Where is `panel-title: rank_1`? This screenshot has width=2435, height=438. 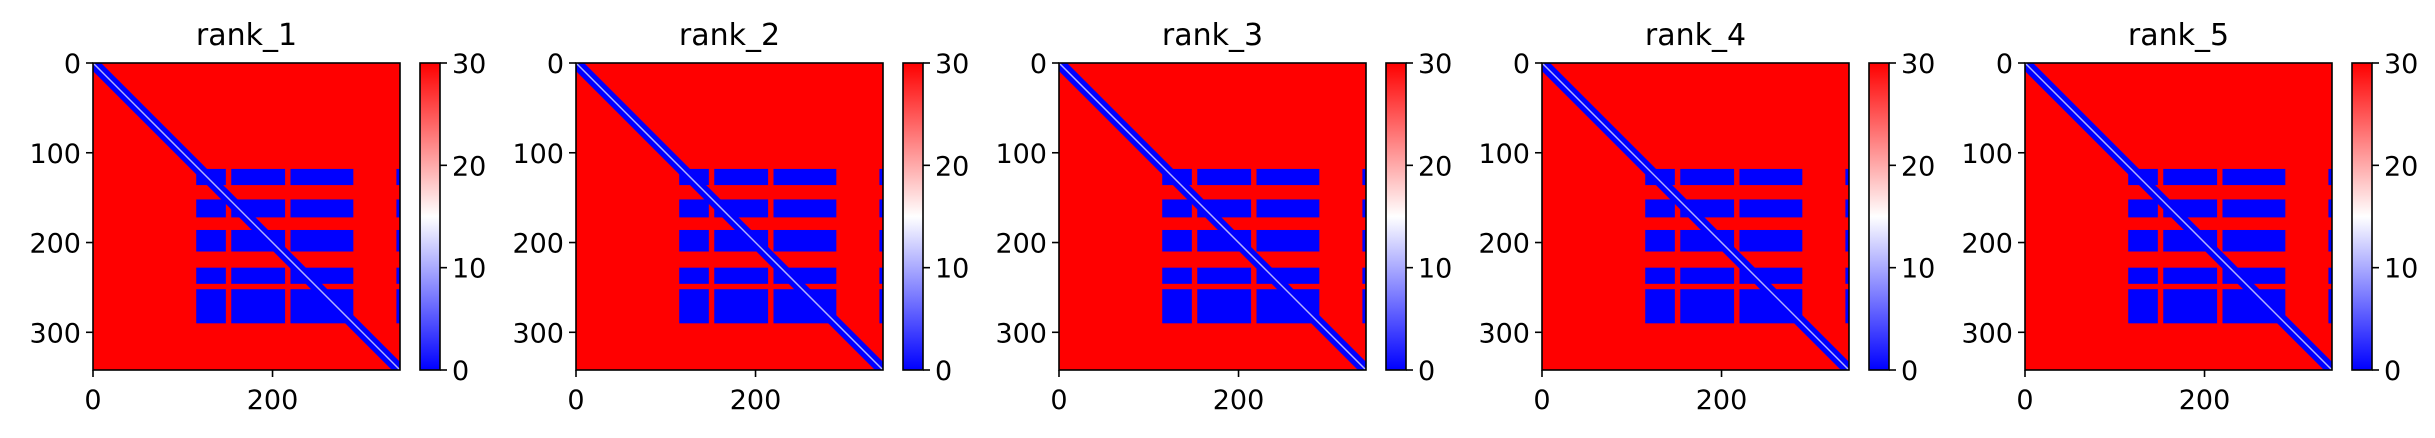
panel-title: rank_1 is located at coordinates (246, 35).